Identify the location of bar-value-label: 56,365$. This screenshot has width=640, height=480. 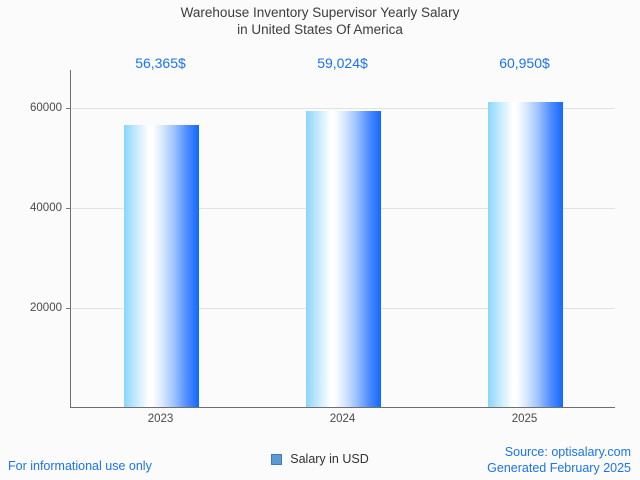
(160, 63).